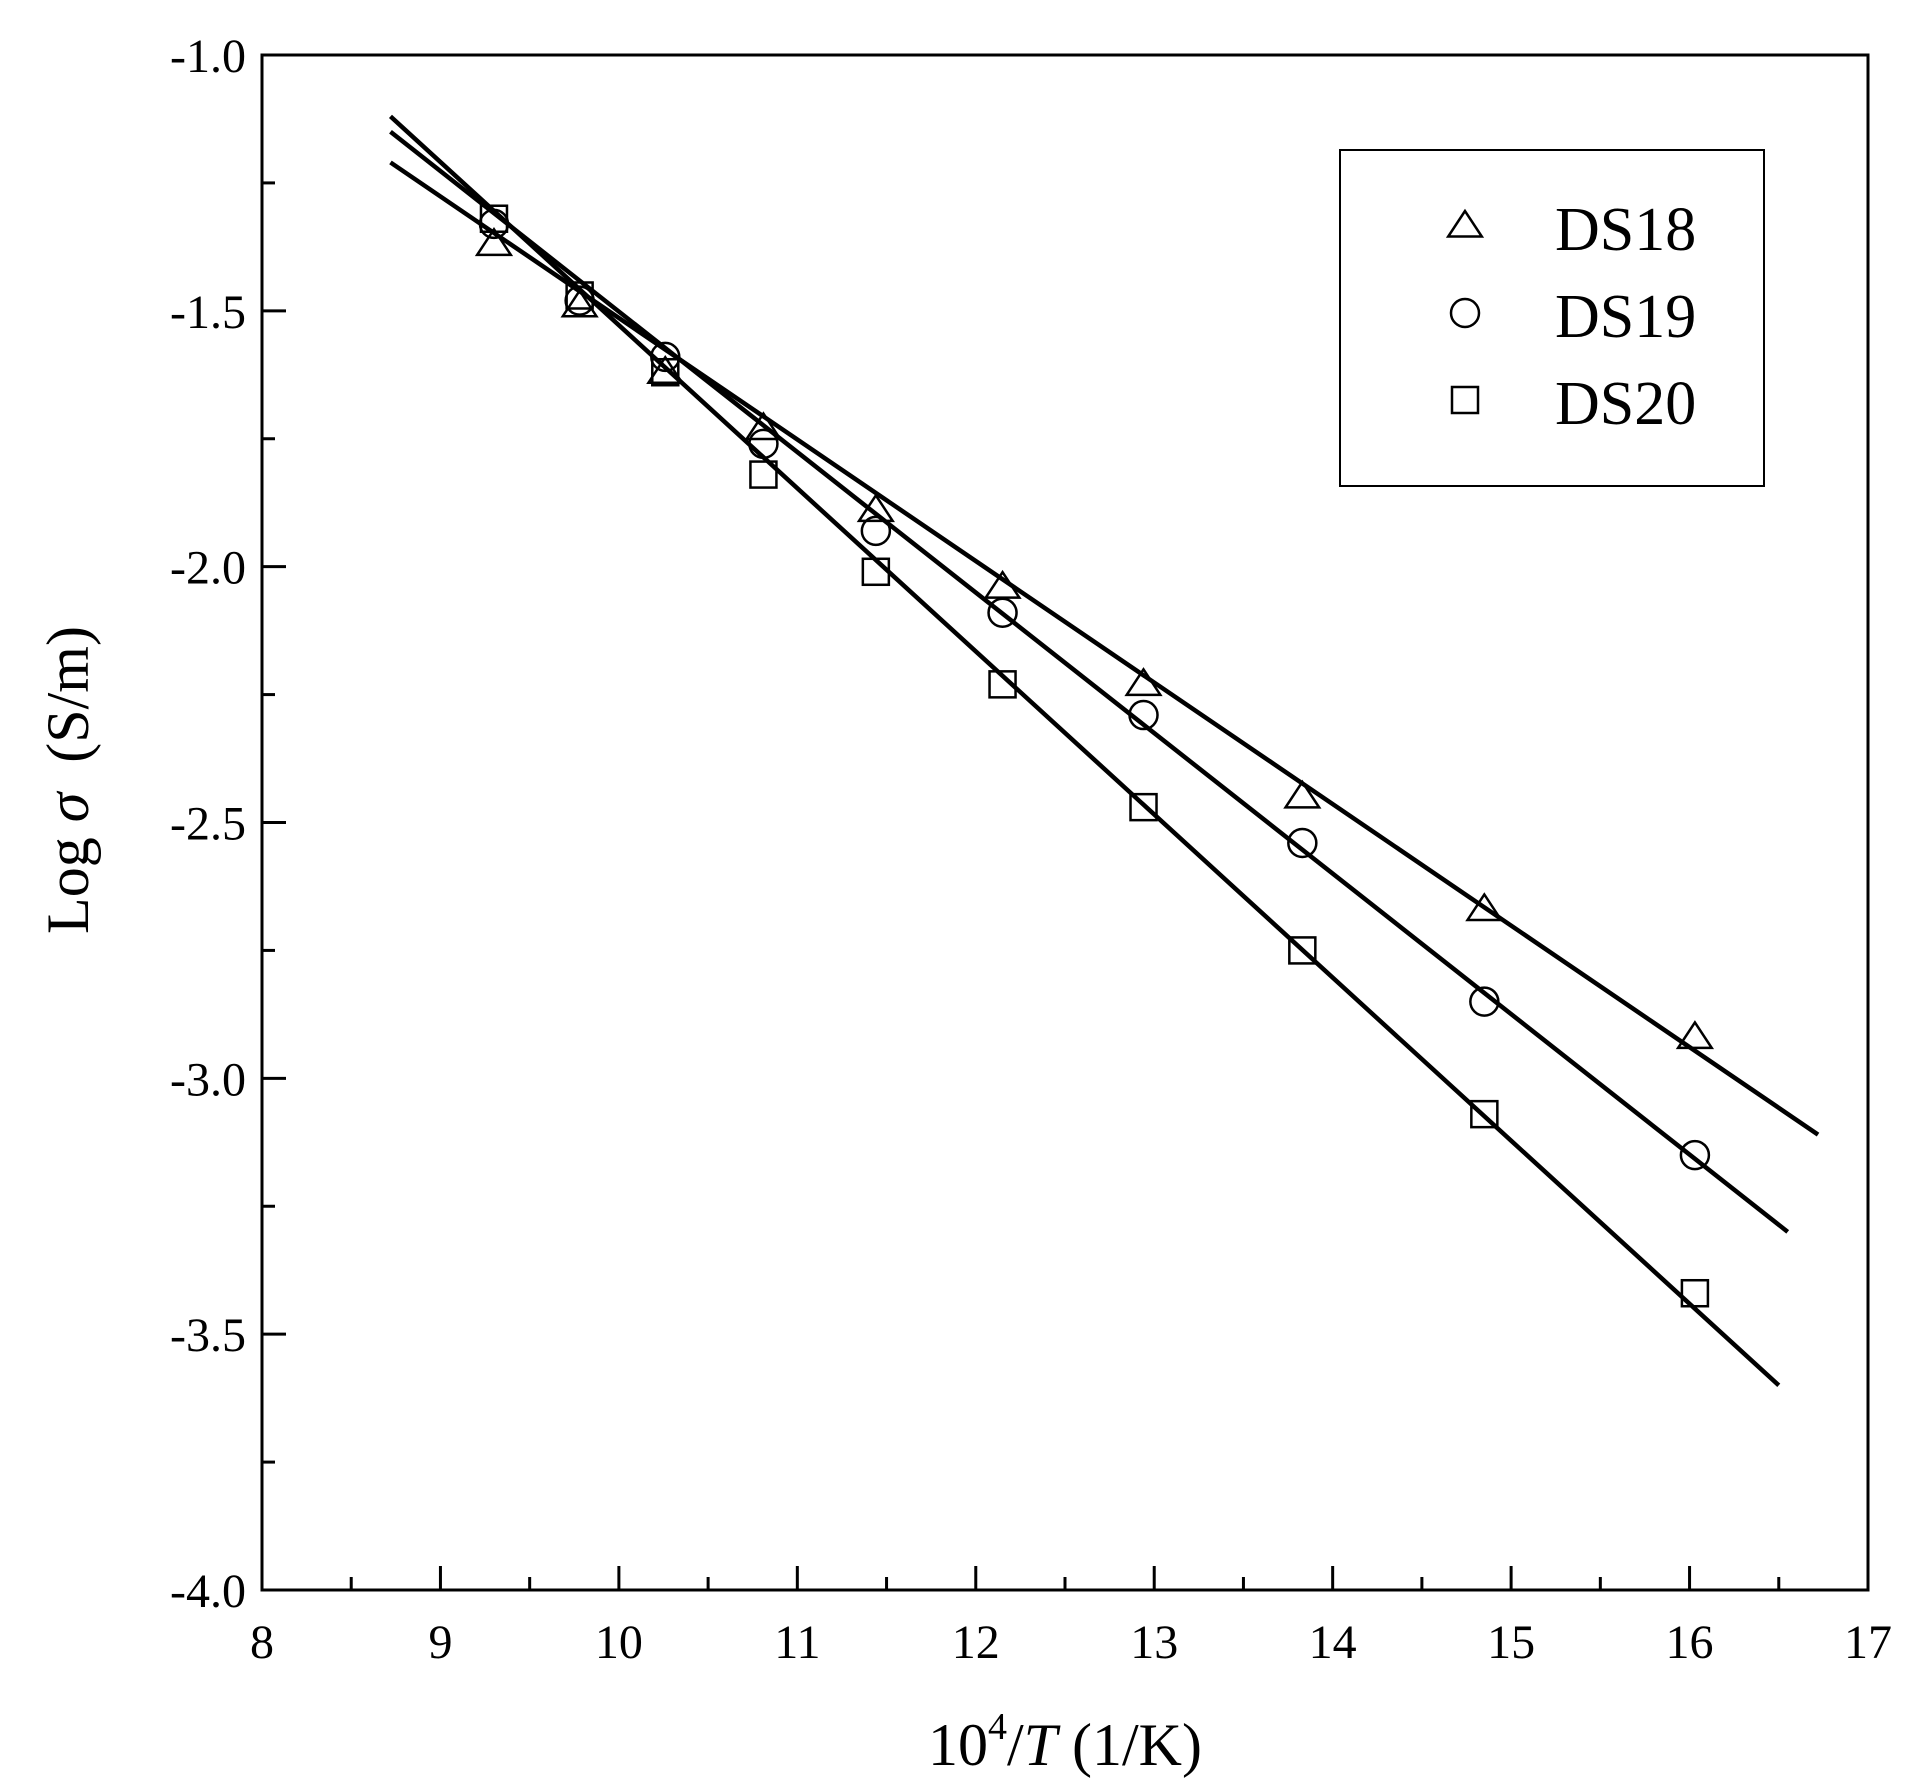 The width and height of the screenshot is (1909, 1790). What do you see at coordinates (619, 1642) in the screenshot?
I see `x-tick-label: 10` at bounding box center [619, 1642].